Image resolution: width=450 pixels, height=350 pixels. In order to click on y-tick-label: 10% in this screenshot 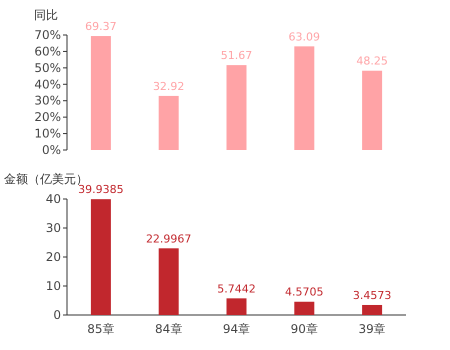, I will do `click(47, 133)`.